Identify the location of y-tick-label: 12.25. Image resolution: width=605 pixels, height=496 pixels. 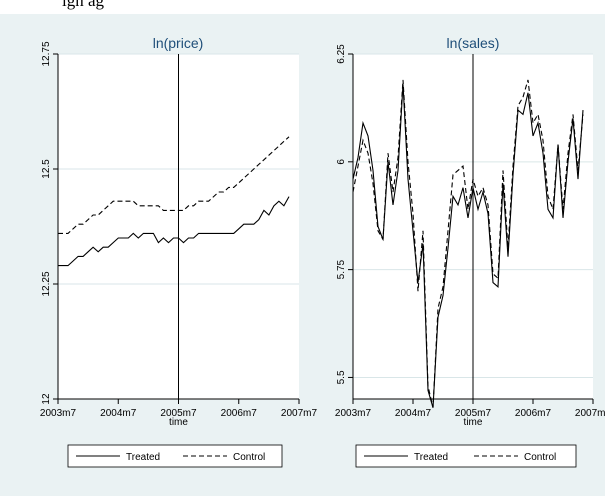
(46, 283).